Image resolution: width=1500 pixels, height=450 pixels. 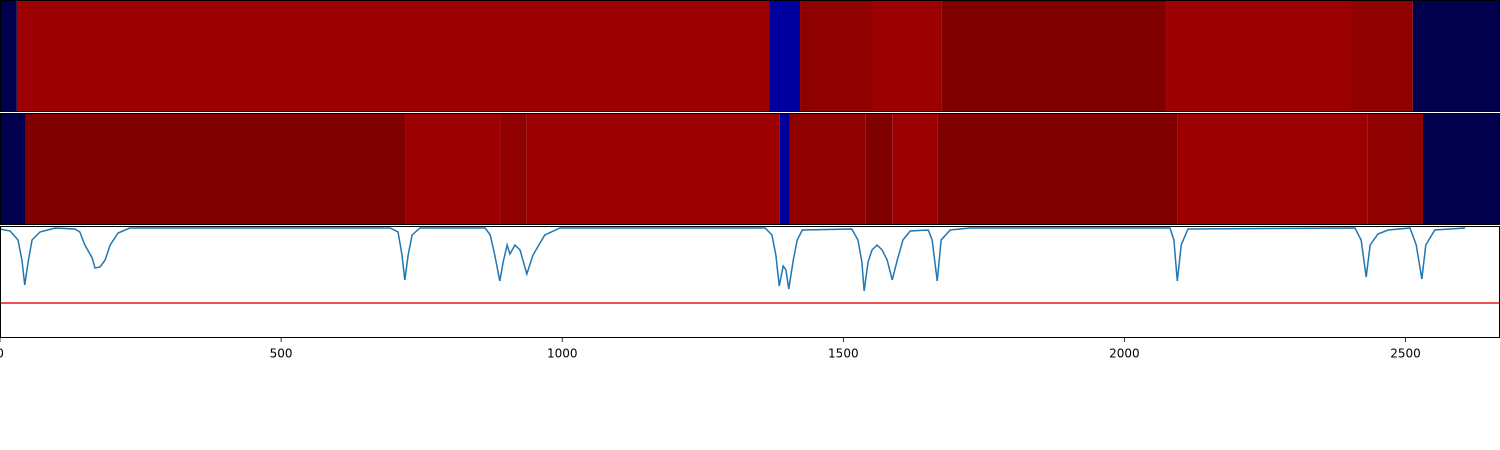 I want to click on x-tick-label: 0, so click(x=2, y=354).